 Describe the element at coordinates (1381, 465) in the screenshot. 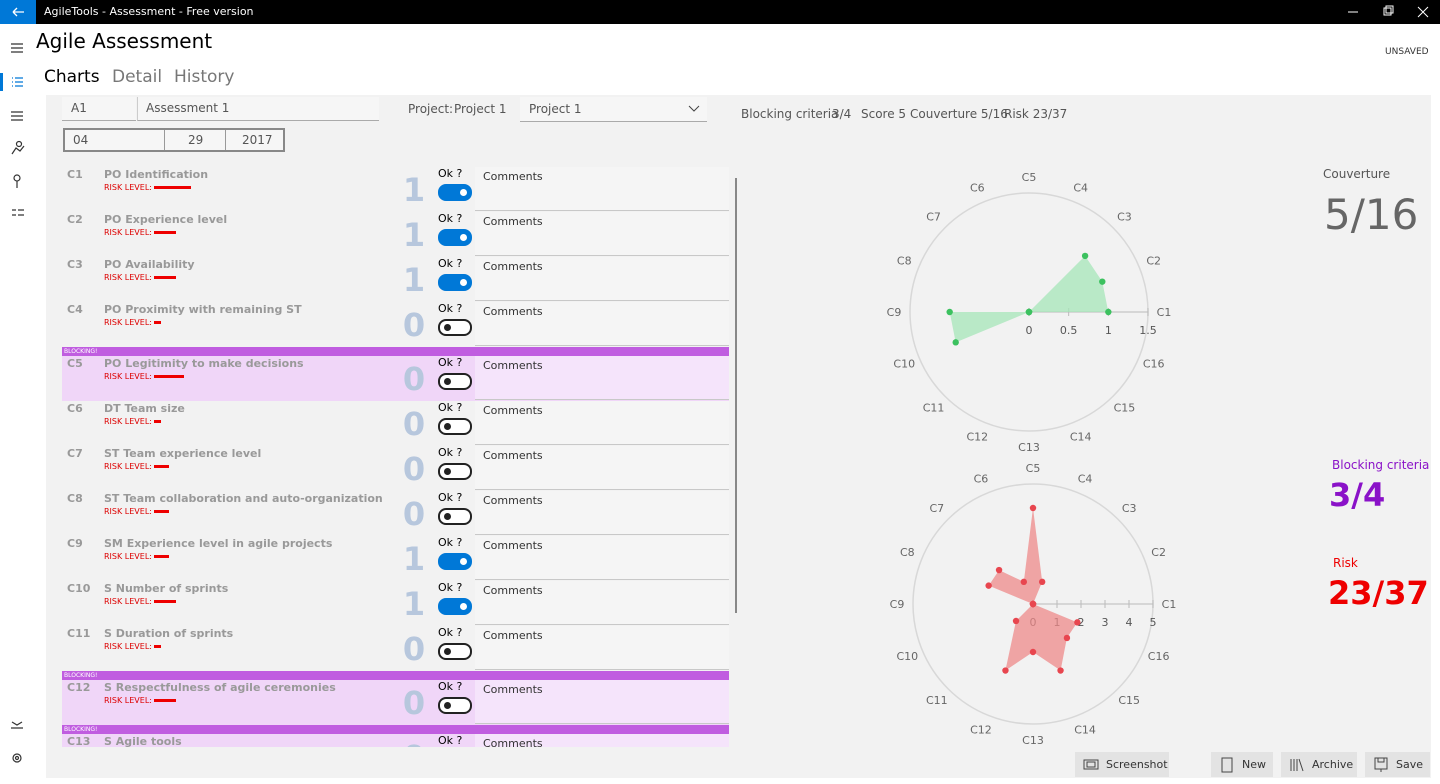

I see `blocking-label: Blocking criteria` at that location.